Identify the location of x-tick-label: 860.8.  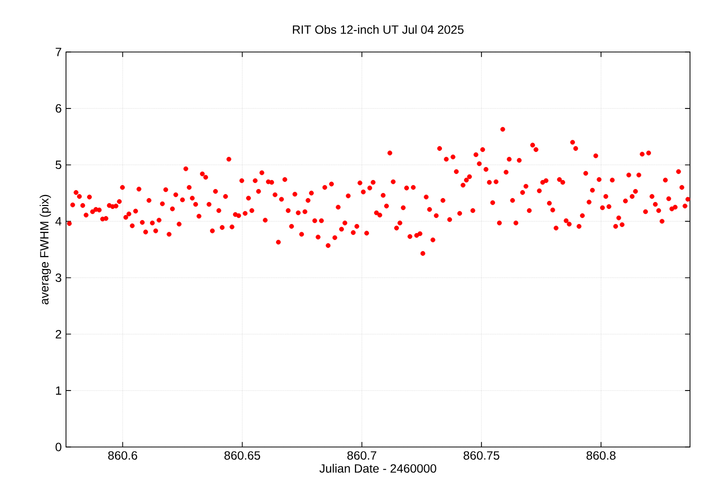
(601, 455).